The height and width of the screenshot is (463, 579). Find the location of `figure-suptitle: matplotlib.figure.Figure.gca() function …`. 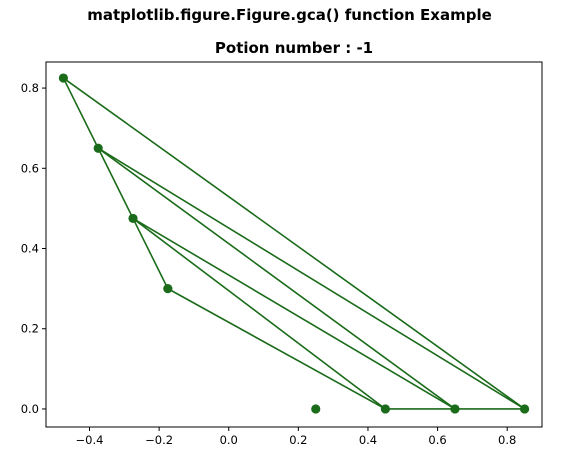

figure-suptitle: matplotlib.figure.Figure.gca() function … is located at coordinates (289, 15).